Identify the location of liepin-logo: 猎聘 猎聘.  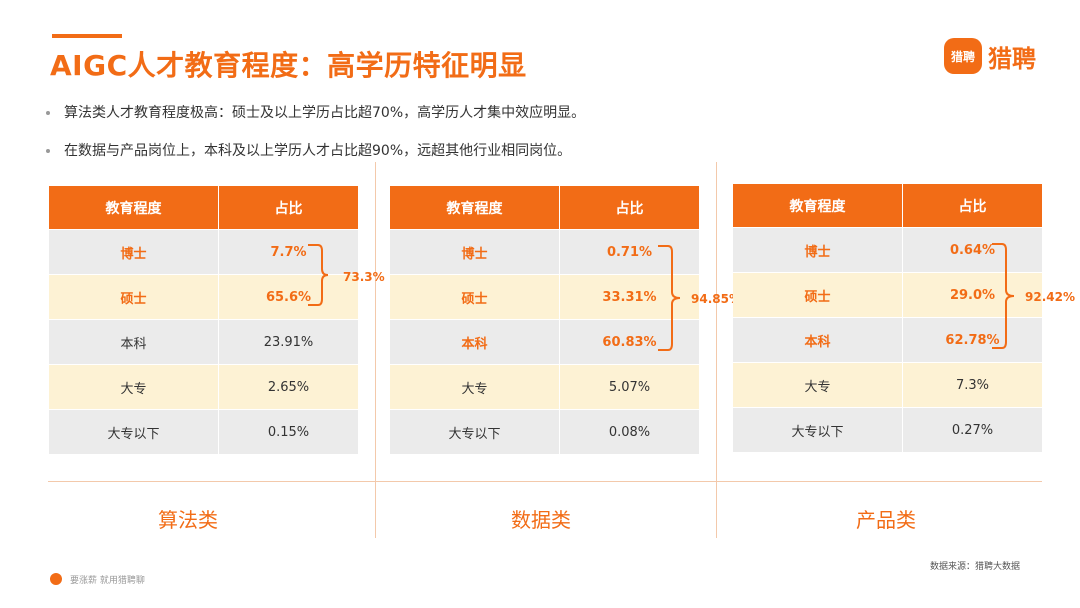
(990, 56).